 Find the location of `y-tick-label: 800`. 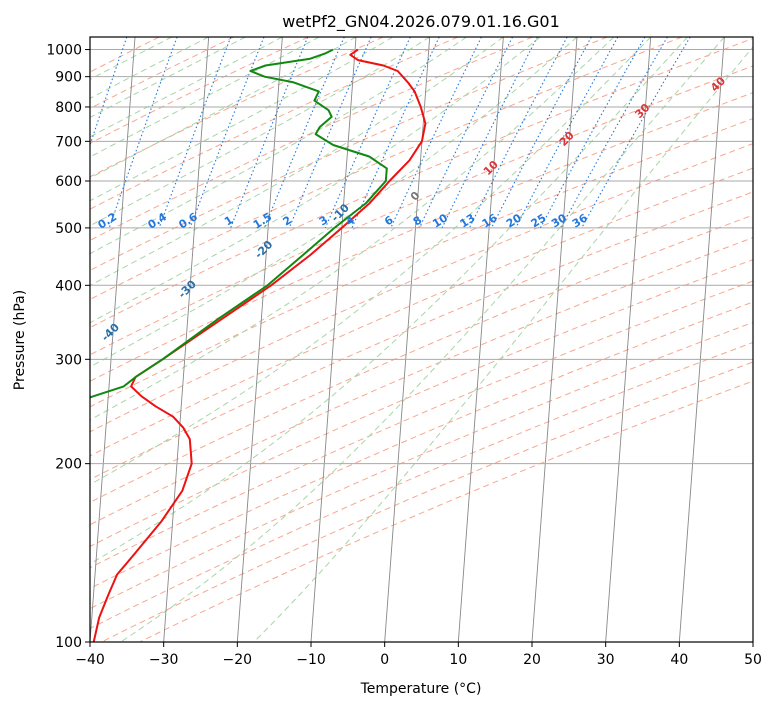

y-tick-label: 800 is located at coordinates (68, 108).